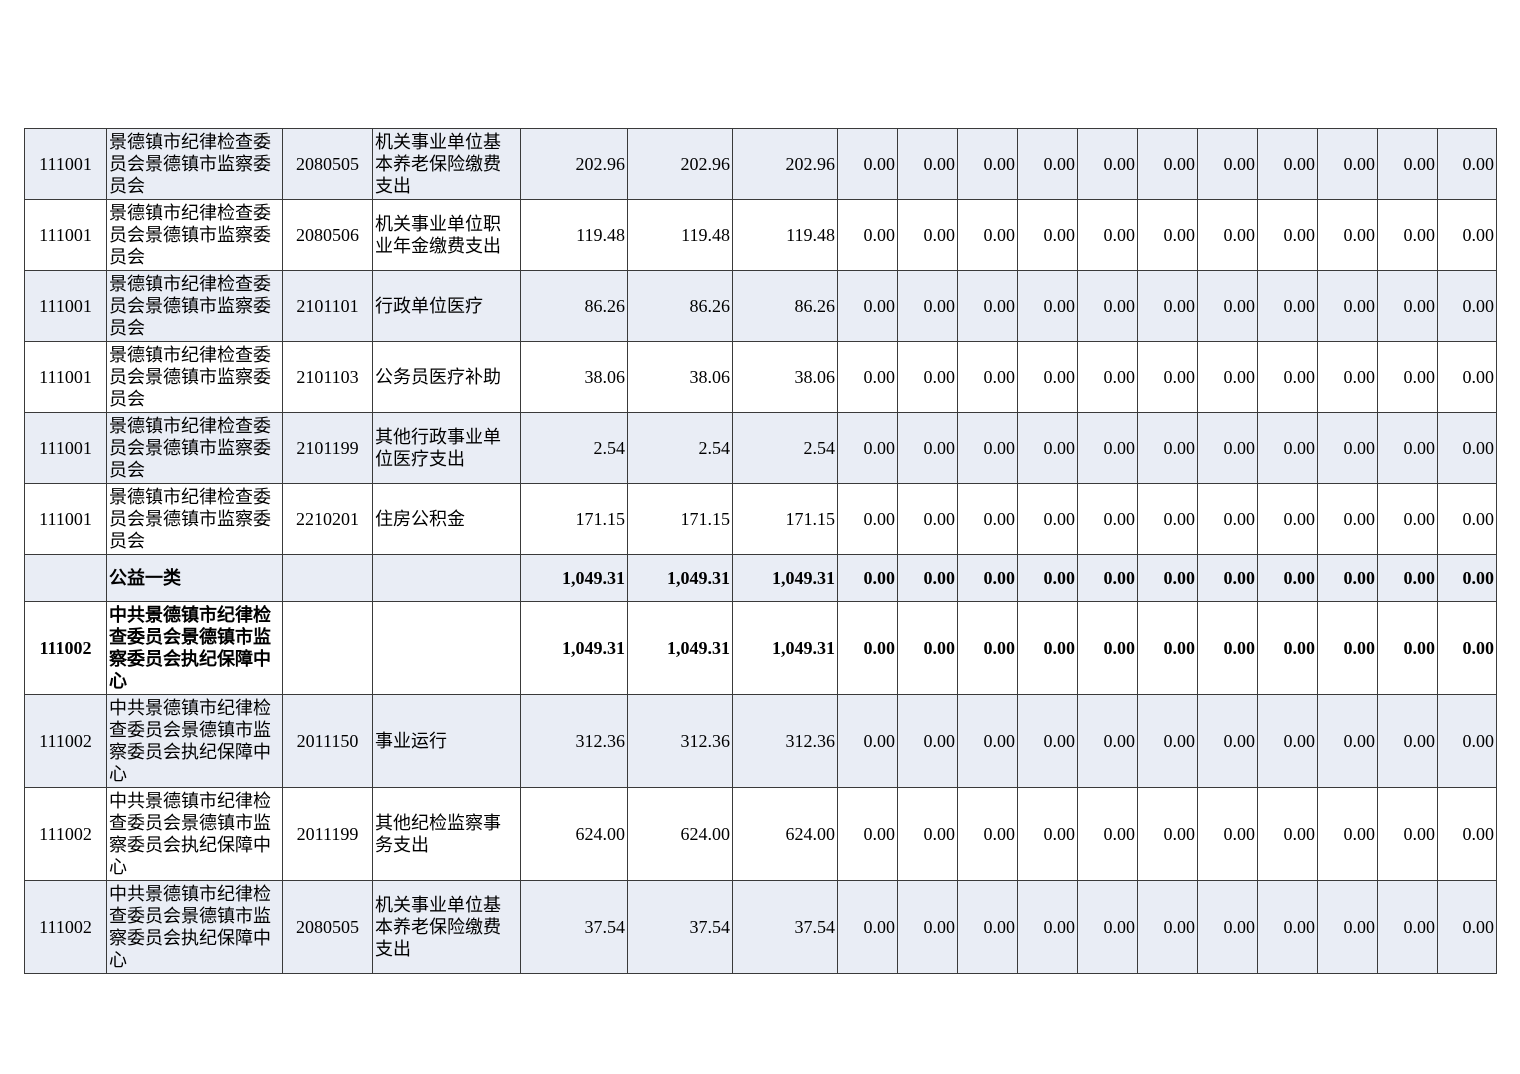 This screenshot has height=1074, width=1520. What do you see at coordinates (327, 377) in the screenshot?
I see `budget-item-code-cell: 2101103` at bounding box center [327, 377].